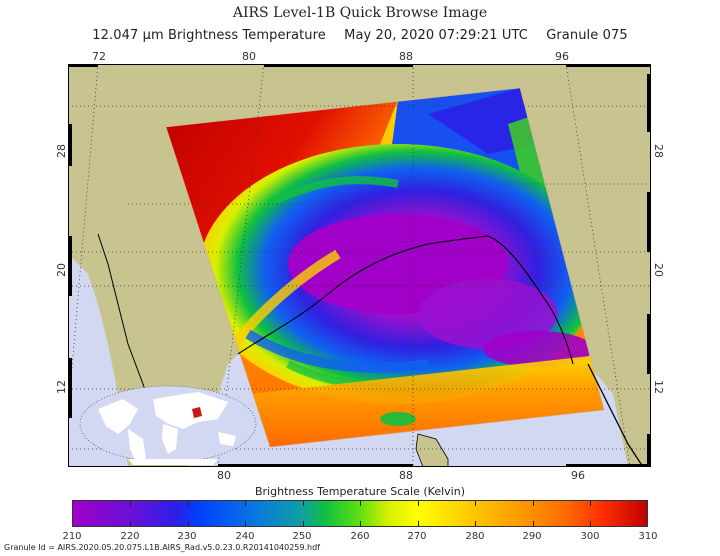 The height and width of the screenshot is (556, 720). What do you see at coordinates (360, 536) in the screenshot?
I see `colorbar-label: 260` at bounding box center [360, 536].